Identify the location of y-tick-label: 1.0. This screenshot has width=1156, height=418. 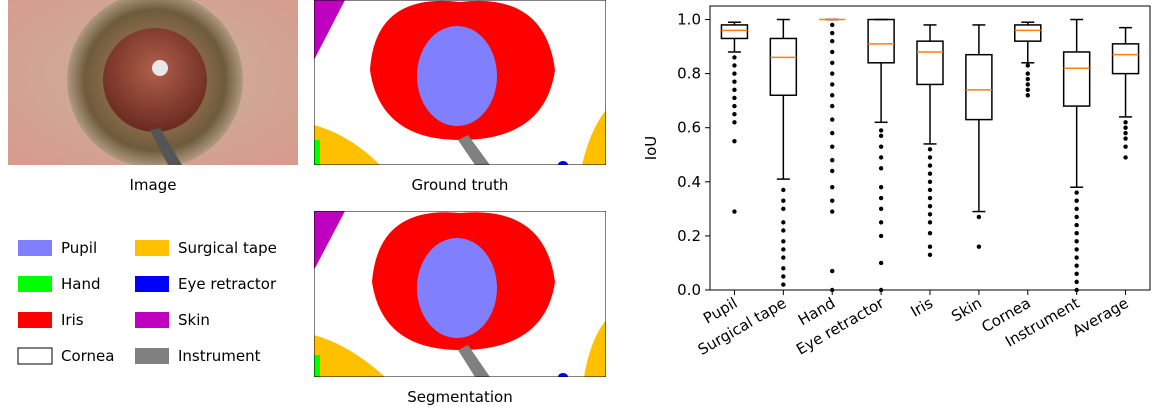
(689, 20).